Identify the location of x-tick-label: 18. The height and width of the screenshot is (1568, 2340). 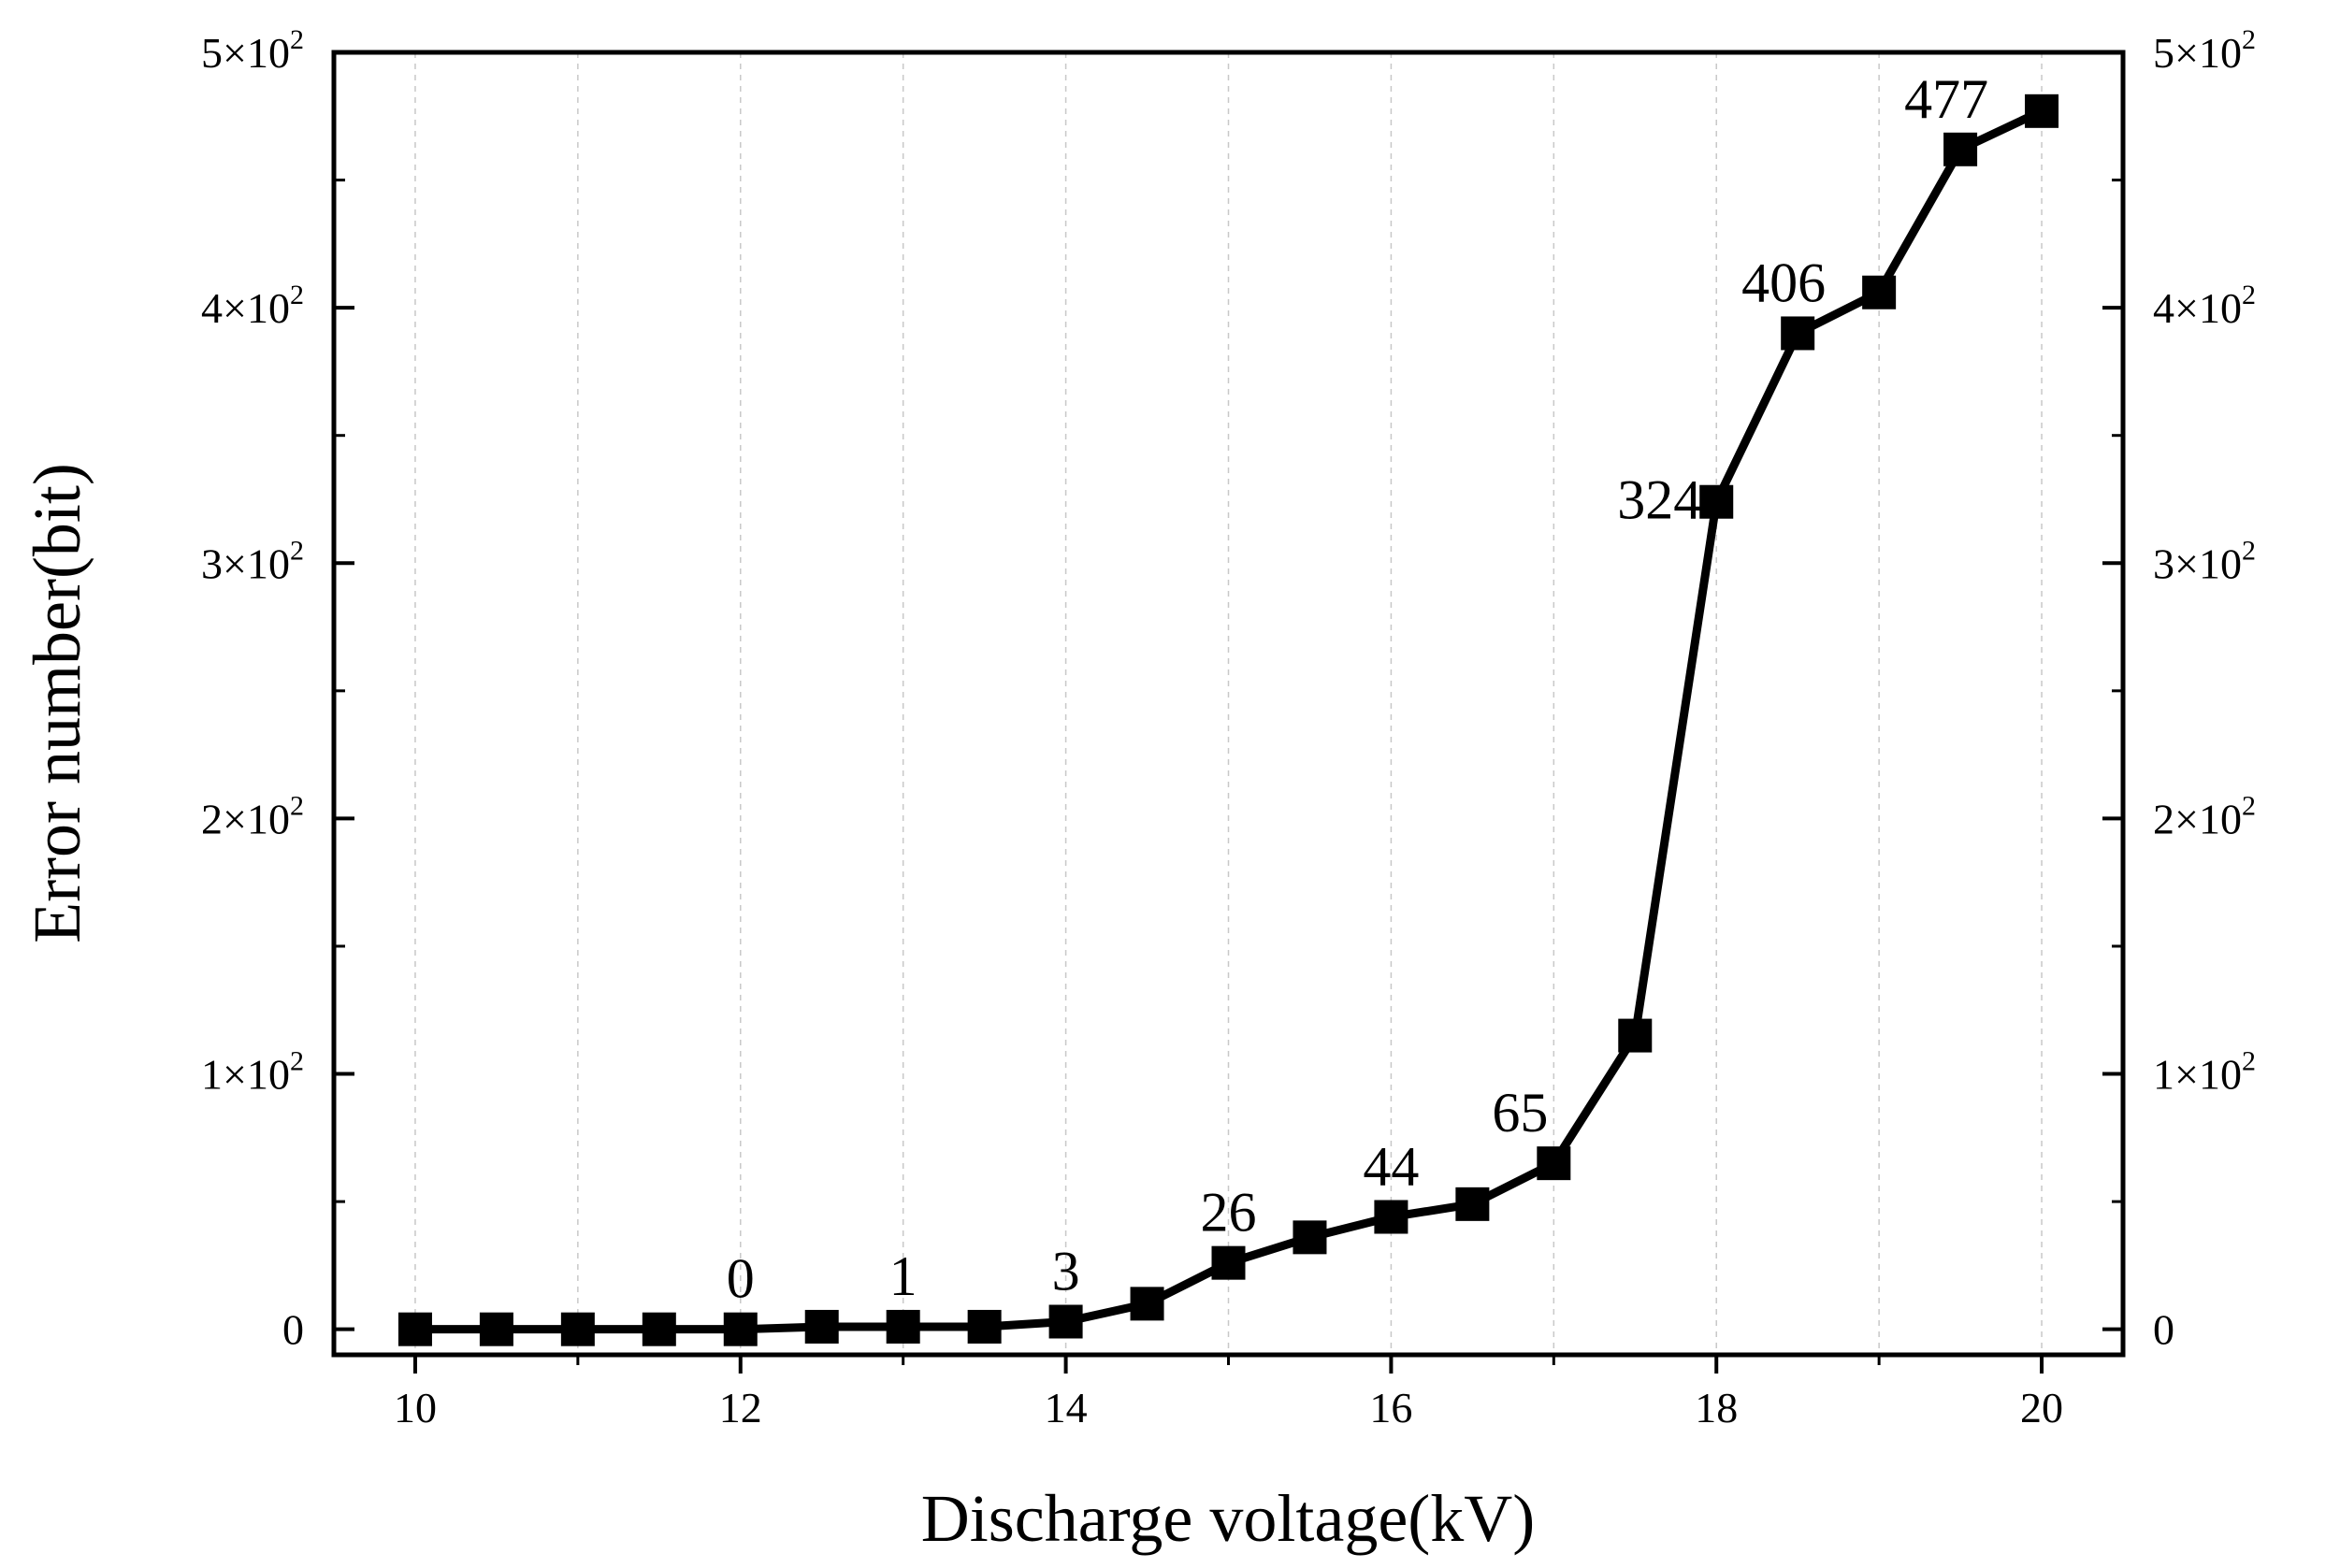
(1716, 1408).